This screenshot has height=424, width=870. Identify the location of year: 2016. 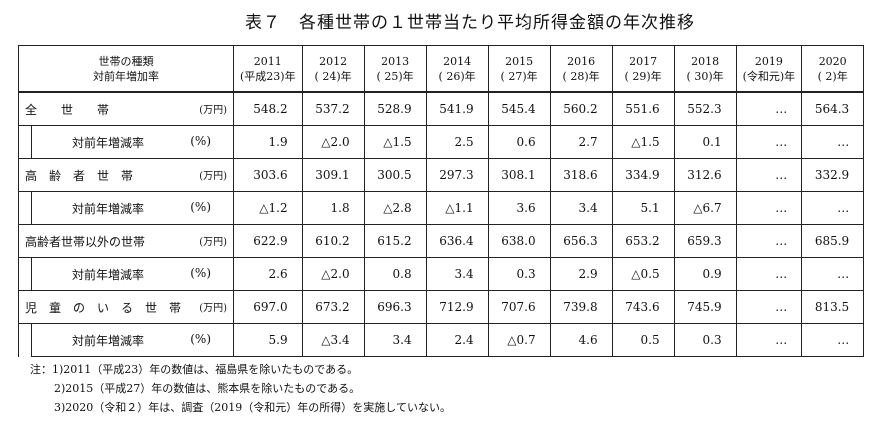
(581, 61).